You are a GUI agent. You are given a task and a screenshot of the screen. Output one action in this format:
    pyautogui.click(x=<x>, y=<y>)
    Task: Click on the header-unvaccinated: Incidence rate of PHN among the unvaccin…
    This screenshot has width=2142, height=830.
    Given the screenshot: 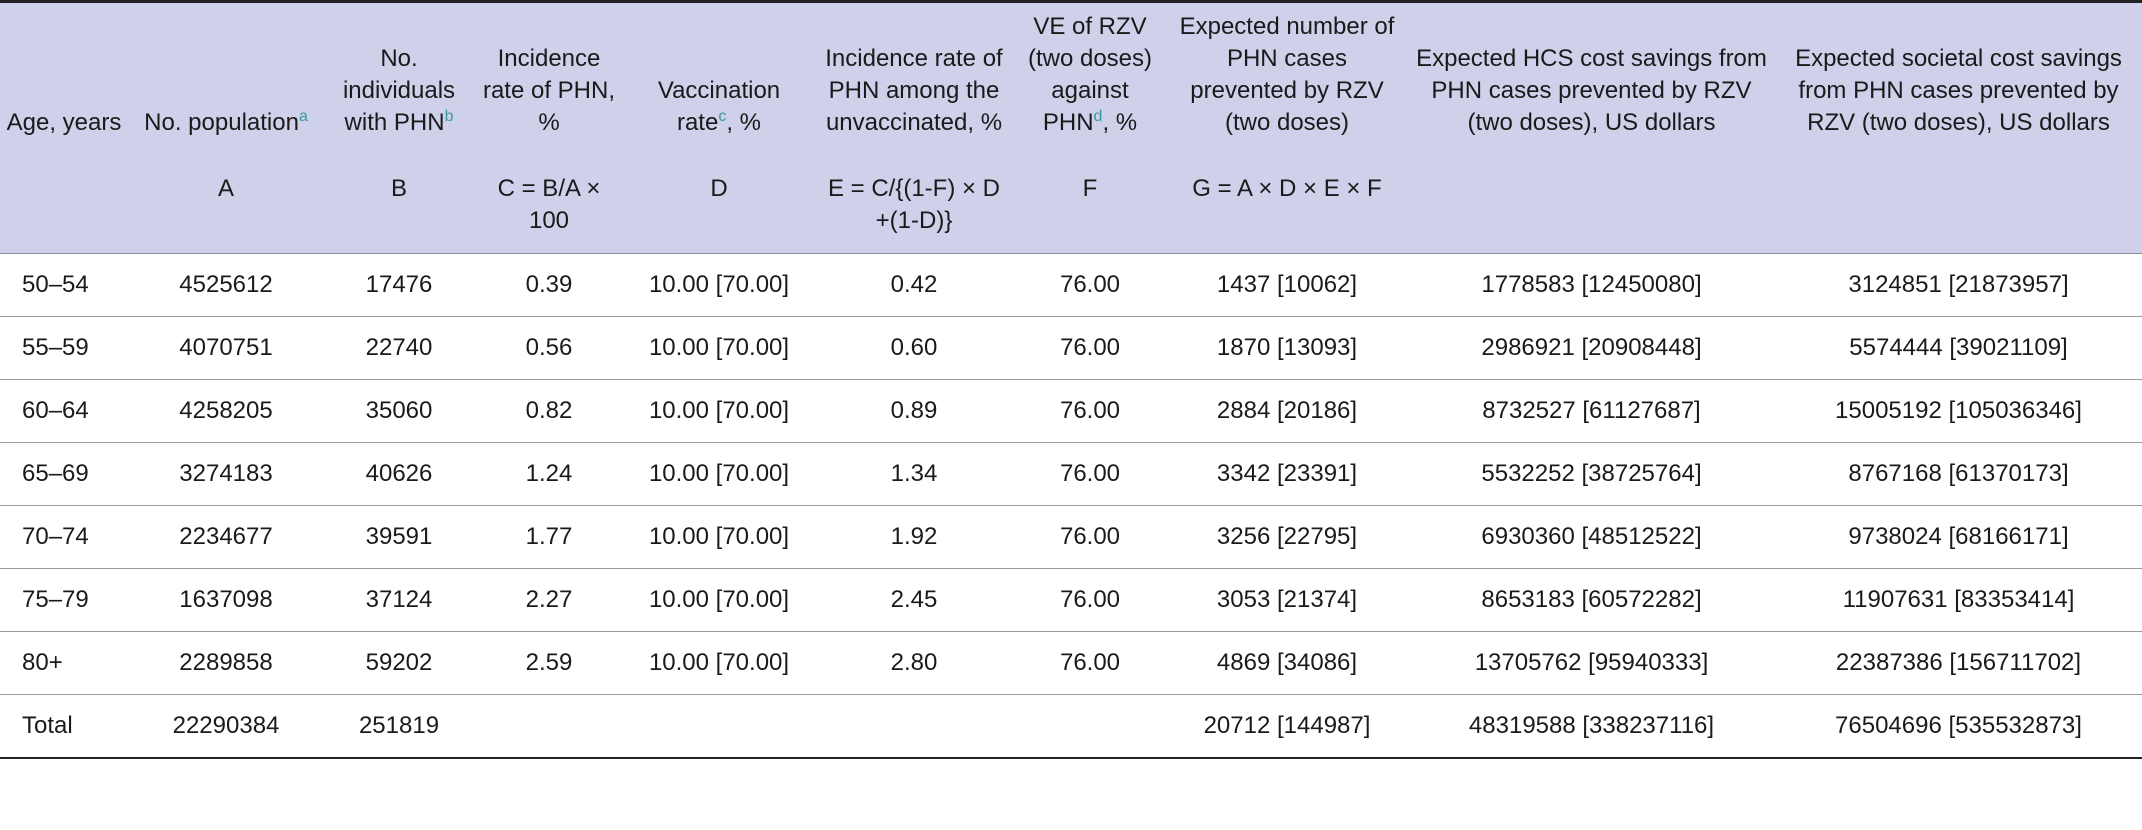 What is the action you would take?
    pyautogui.click(x=914, y=77)
    